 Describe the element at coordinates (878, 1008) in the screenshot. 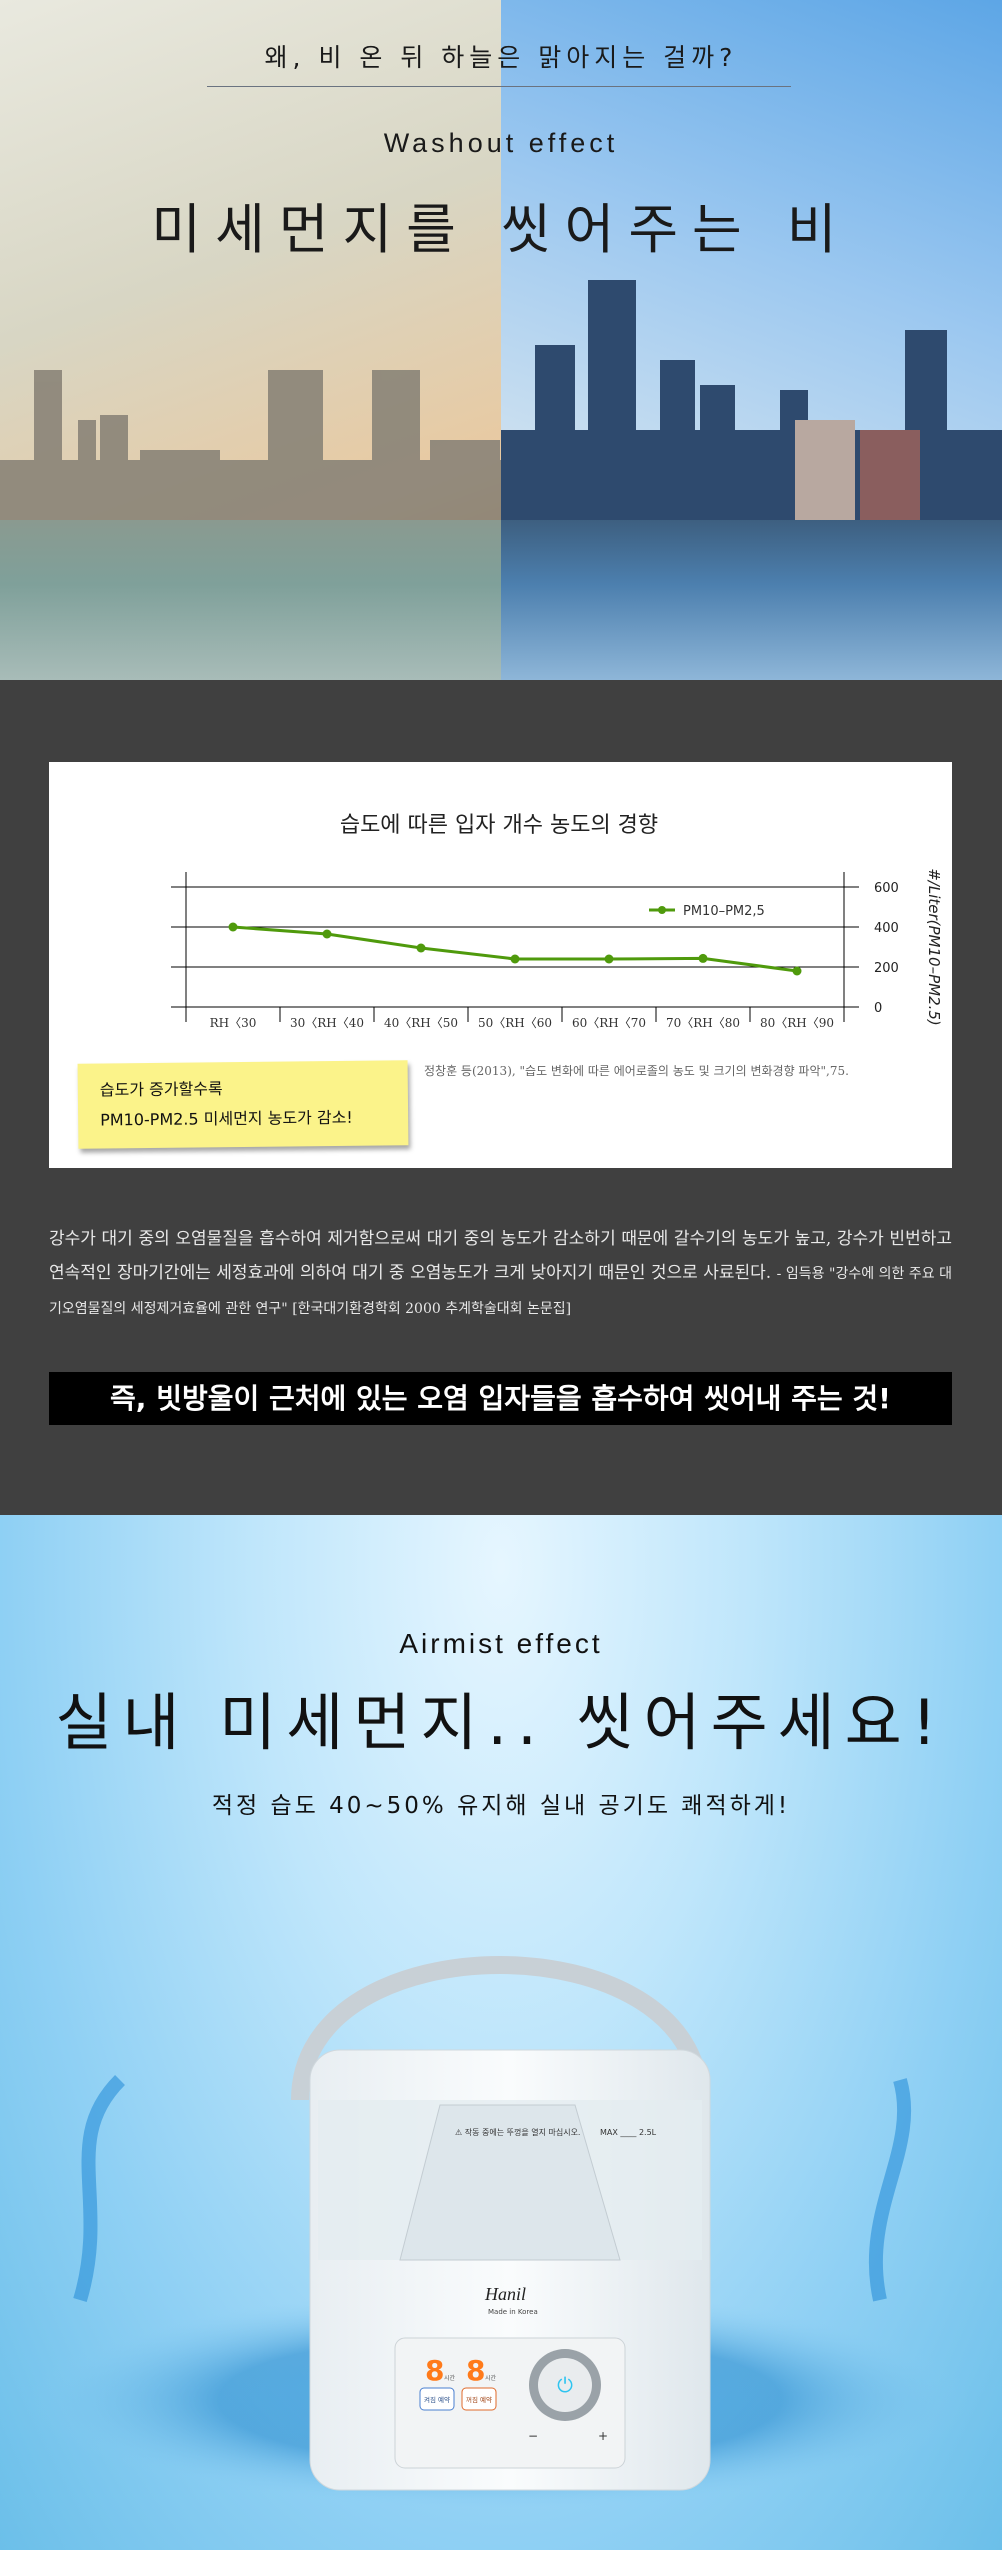

I see `y-tick-label: 0` at that location.